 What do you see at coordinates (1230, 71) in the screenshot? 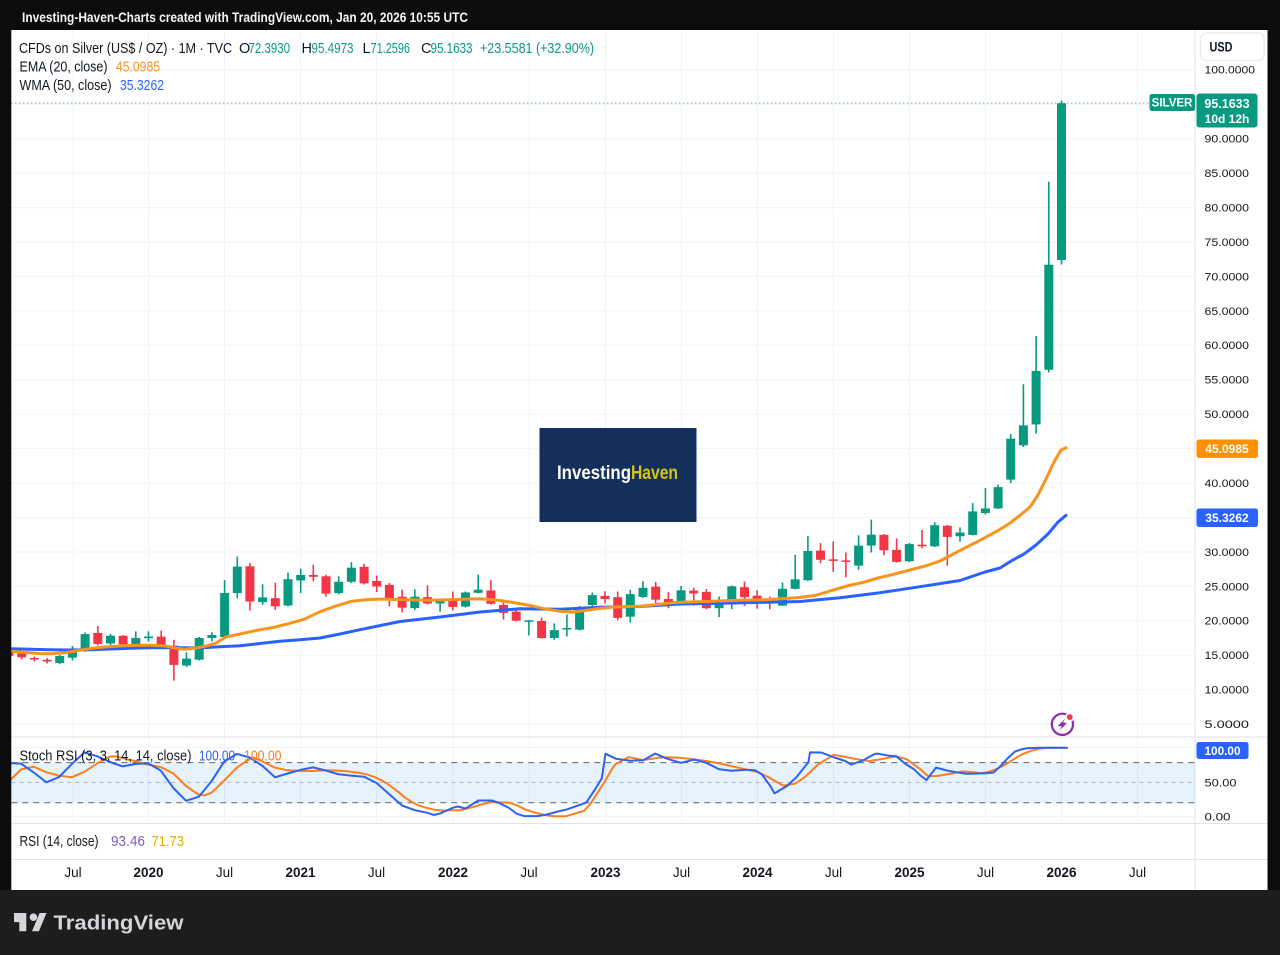
I see `svg-text: 100.0000` at bounding box center [1230, 71].